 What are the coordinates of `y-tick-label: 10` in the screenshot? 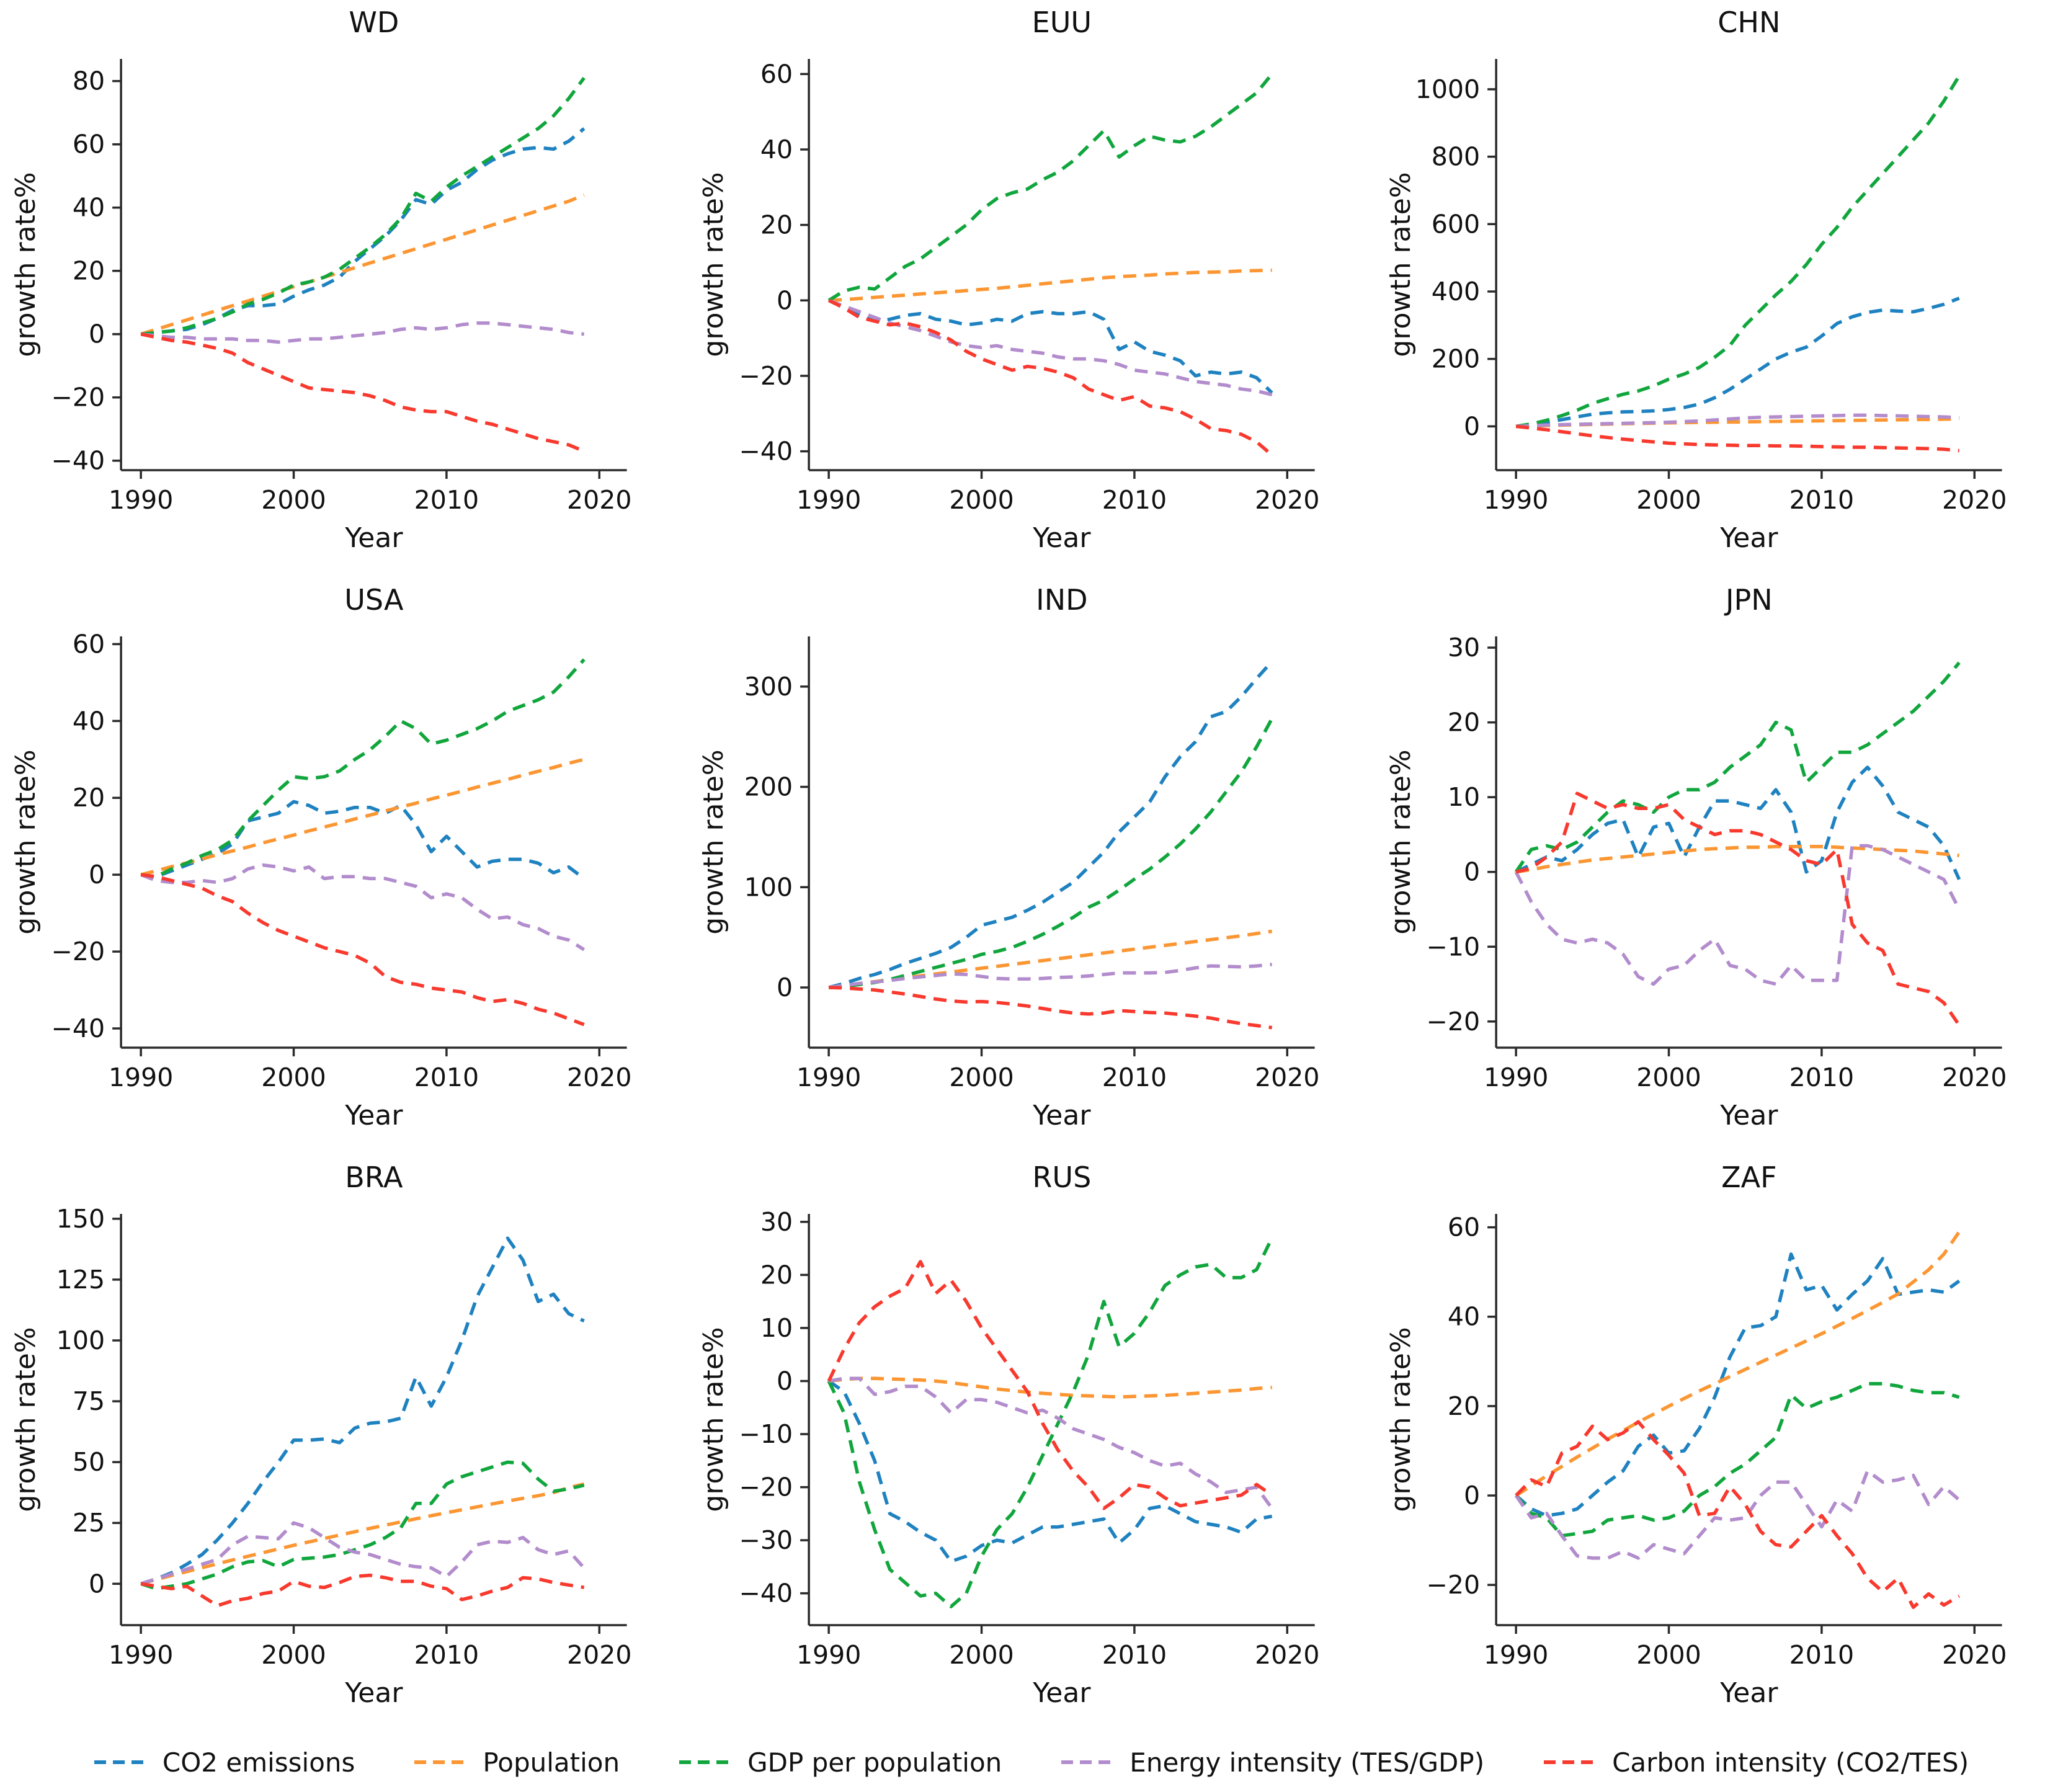 It's located at (776, 1328).